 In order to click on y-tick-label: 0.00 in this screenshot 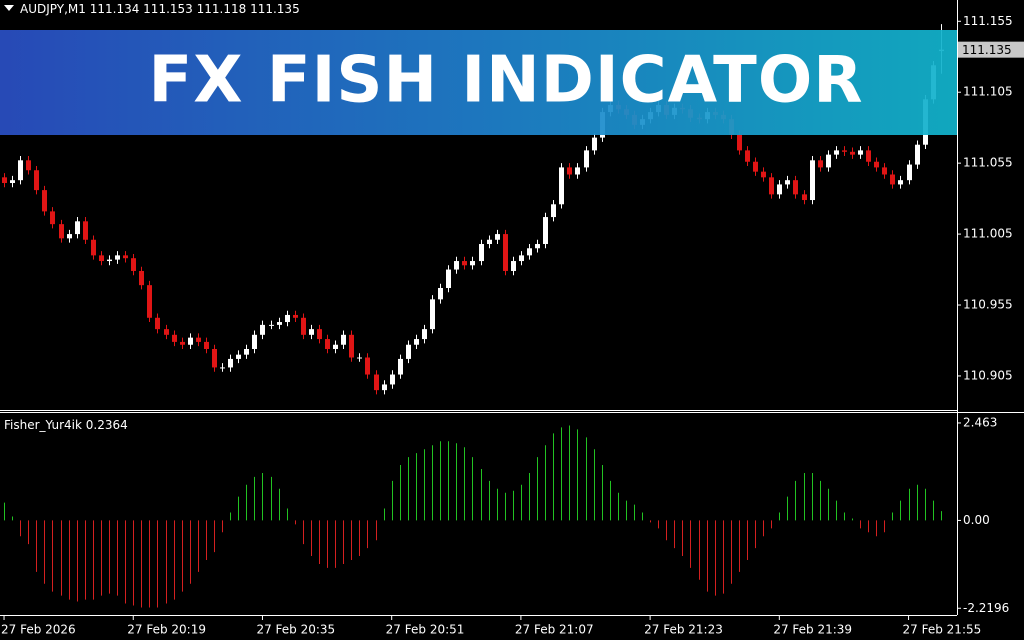, I will do `click(976, 520)`.